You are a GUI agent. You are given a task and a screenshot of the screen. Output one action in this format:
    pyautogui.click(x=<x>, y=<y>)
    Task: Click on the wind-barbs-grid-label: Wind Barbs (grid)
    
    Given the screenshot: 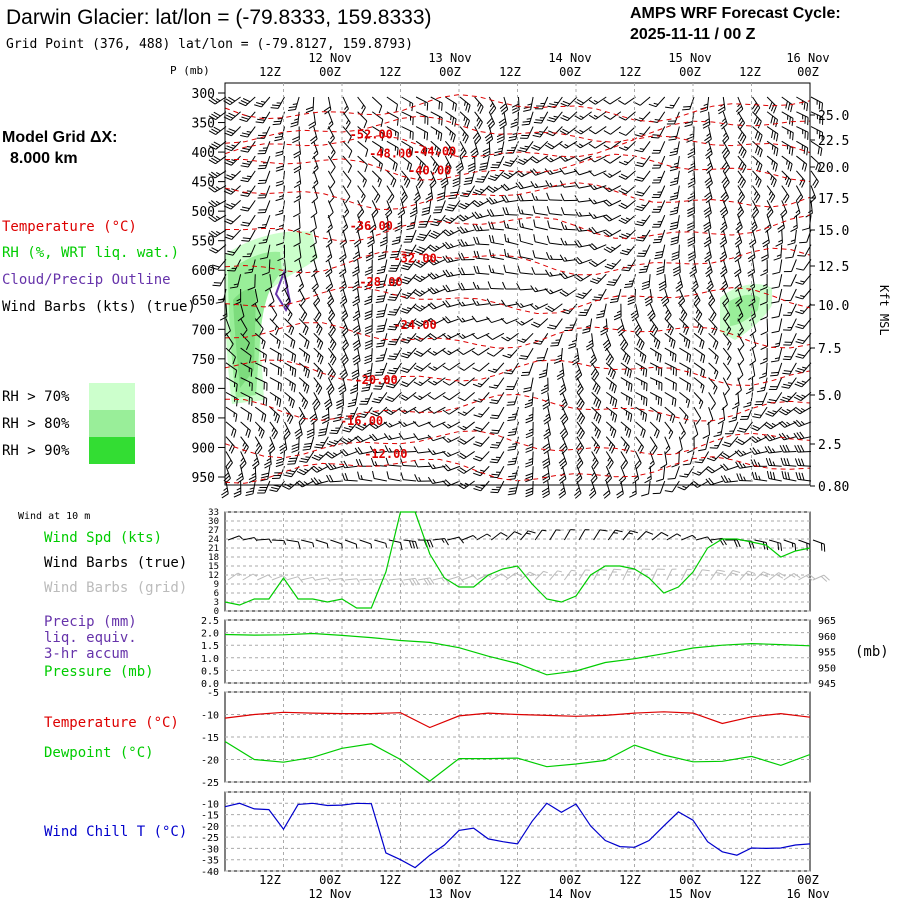 What is the action you would take?
    pyautogui.click(x=115, y=588)
    